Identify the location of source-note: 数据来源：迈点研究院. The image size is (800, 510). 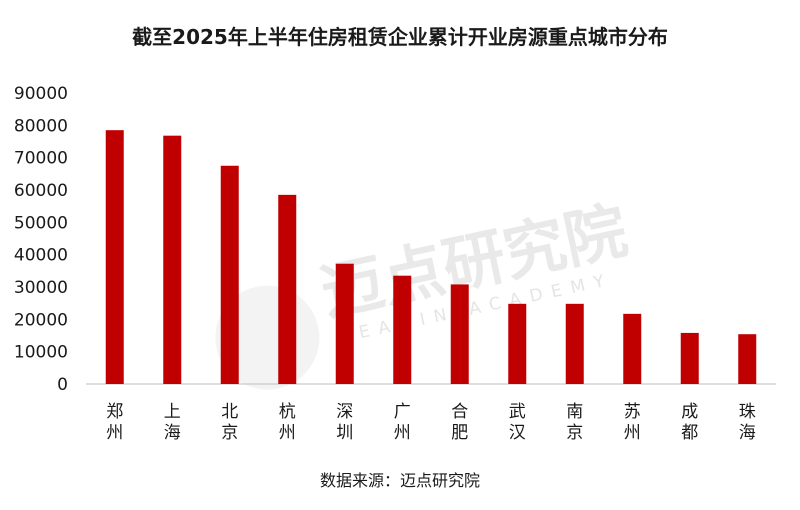
(400, 480).